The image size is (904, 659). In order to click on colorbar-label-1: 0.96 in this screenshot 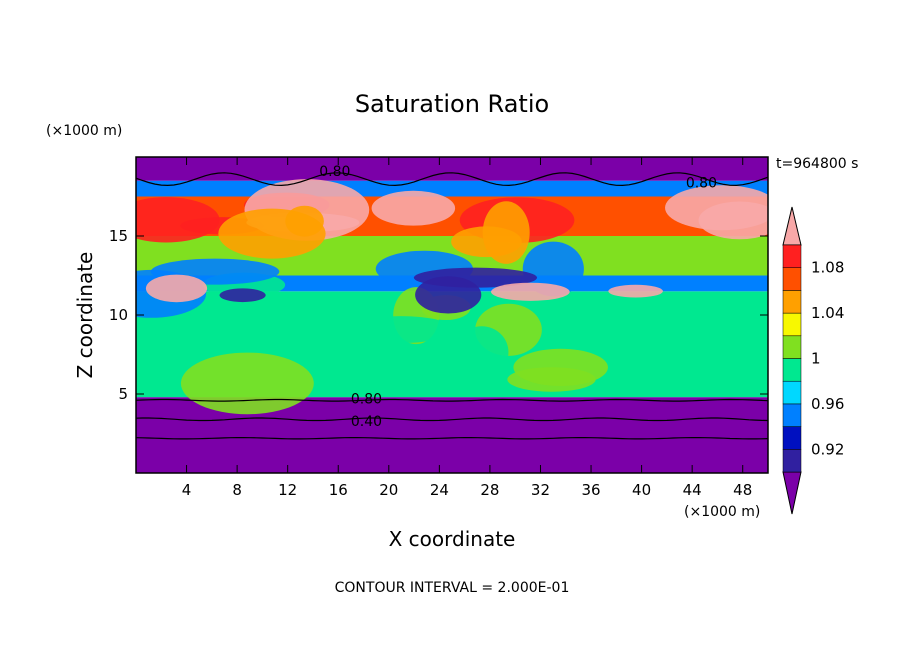, I will do `click(827, 404)`.